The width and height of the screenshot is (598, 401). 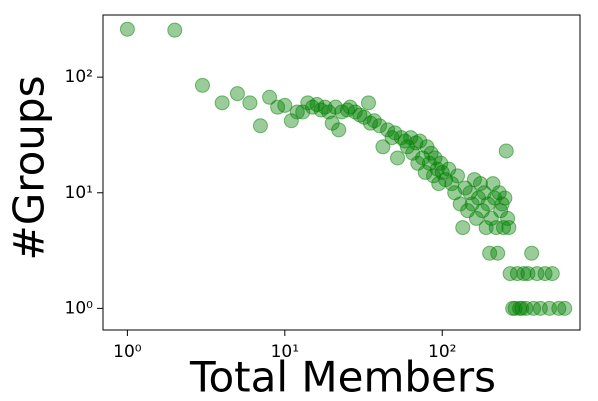 I want to click on y-tick-label: 10², so click(x=79, y=77).